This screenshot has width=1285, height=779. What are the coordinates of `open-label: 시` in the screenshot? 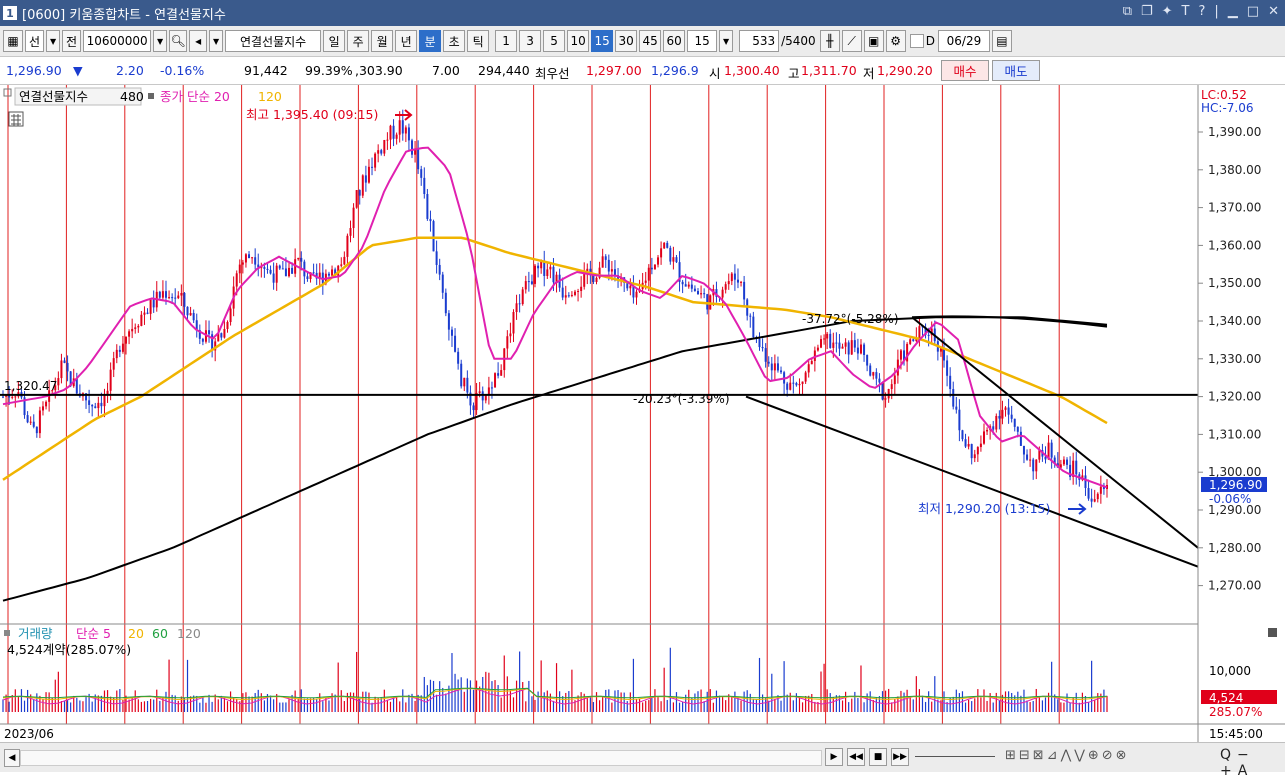 It's located at (715, 73).